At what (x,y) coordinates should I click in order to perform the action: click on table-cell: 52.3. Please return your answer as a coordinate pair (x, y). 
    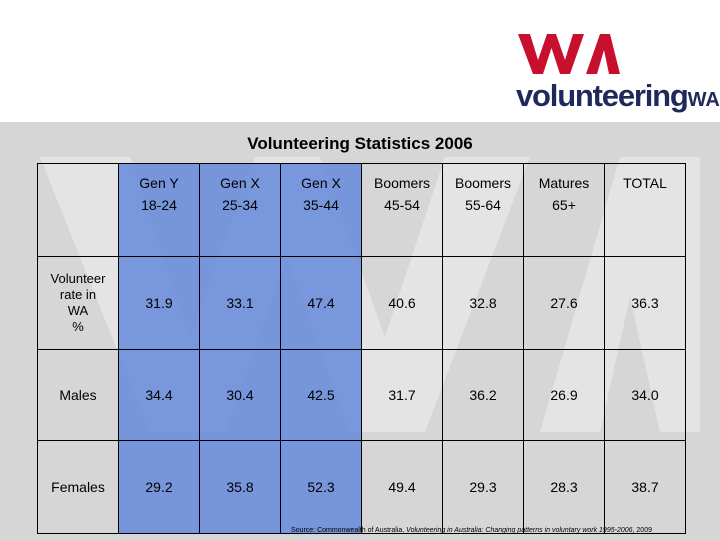
    Looking at the image, I should click on (321, 487).